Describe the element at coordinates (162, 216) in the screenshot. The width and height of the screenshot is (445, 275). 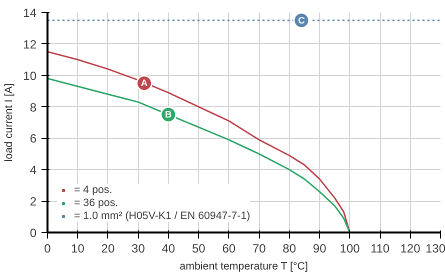
I see `legend-label: = 1.0 mm² (H05V-K1 / EN 60947-7-1)` at that location.